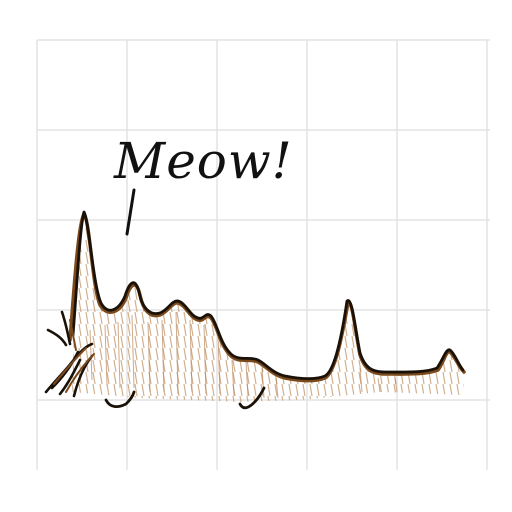 Image resolution: width=512 pixels, height=512 pixels. I want to click on cat-tail-brown, so click(74, 356).